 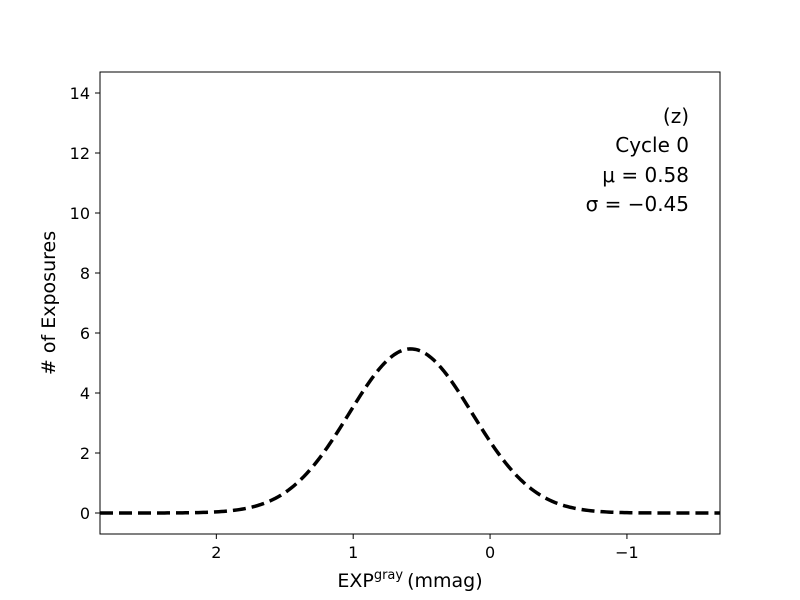 I want to click on y-tick-label: 14, so click(x=80, y=93).